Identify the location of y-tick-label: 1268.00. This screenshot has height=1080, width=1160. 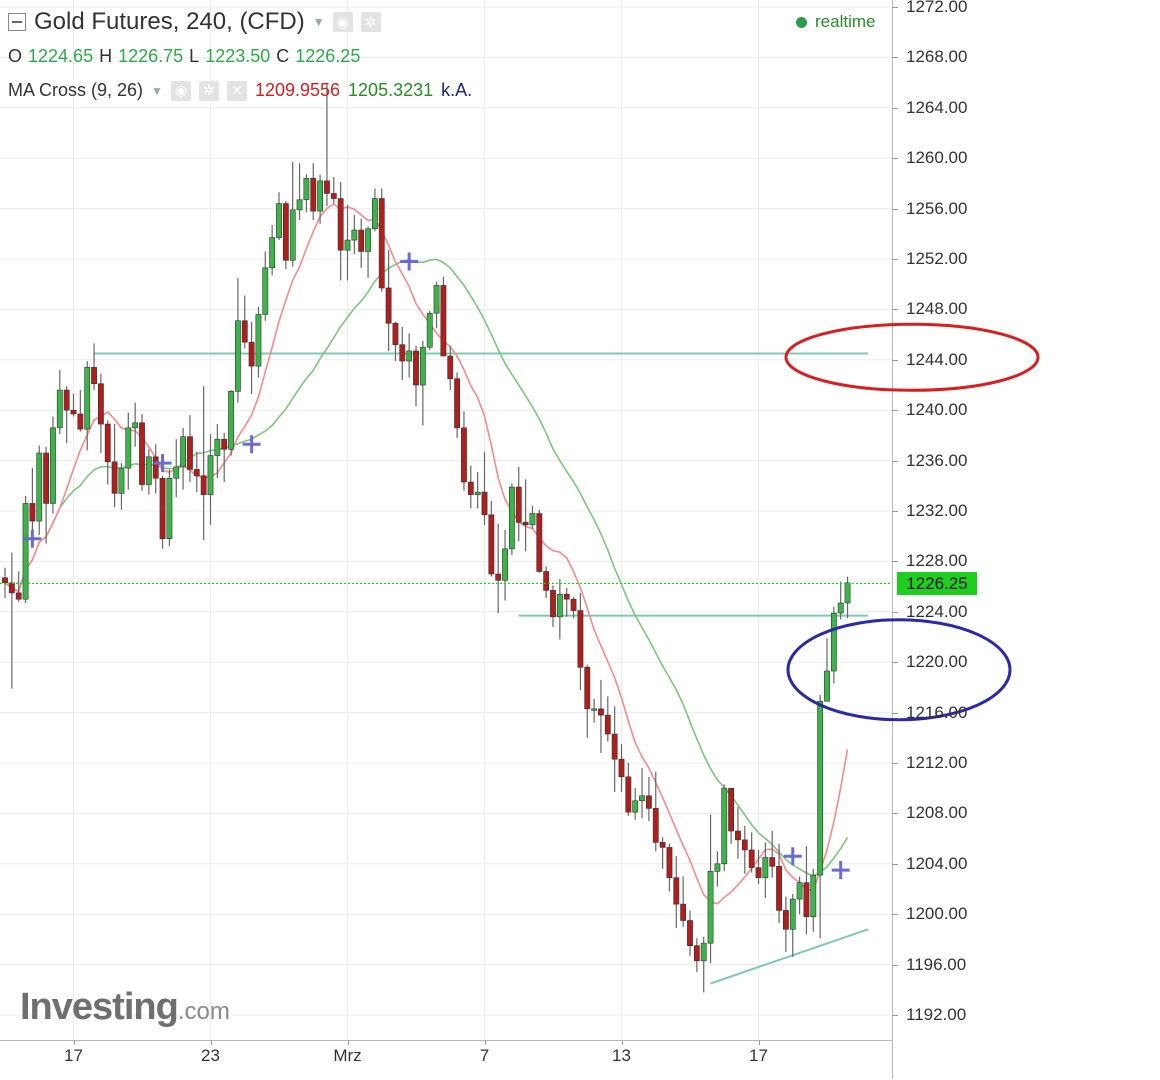
(937, 57).